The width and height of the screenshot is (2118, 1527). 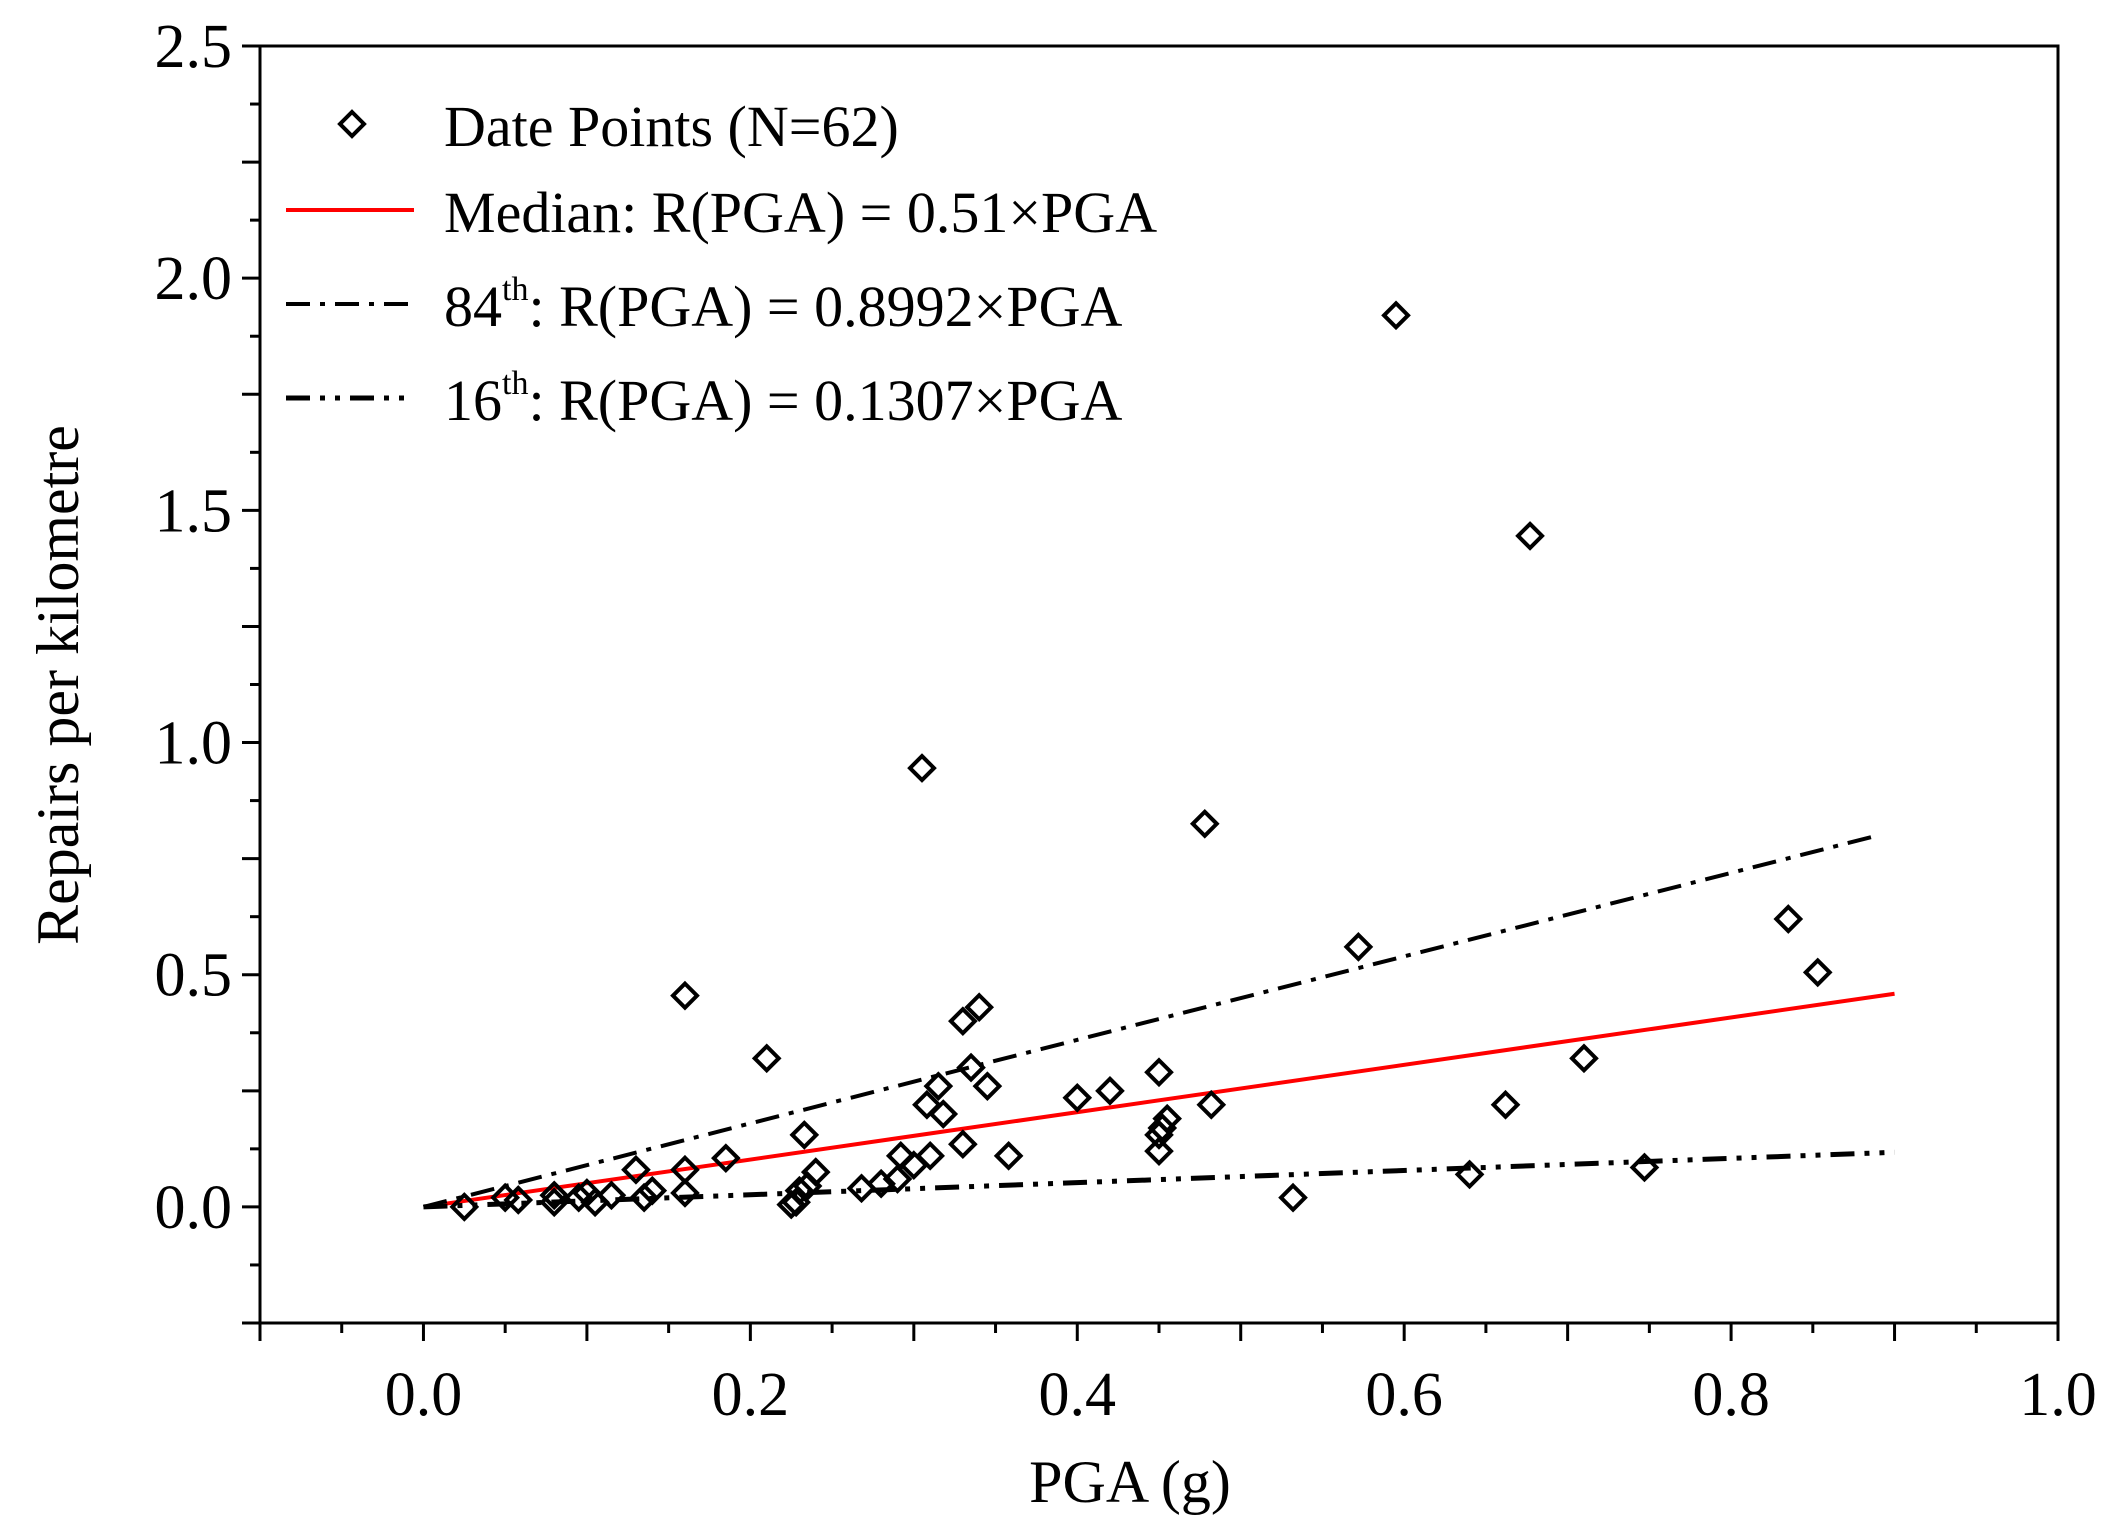 What do you see at coordinates (58, 685) in the screenshot?
I see `y-axis-title: Repairs per kilometre` at bounding box center [58, 685].